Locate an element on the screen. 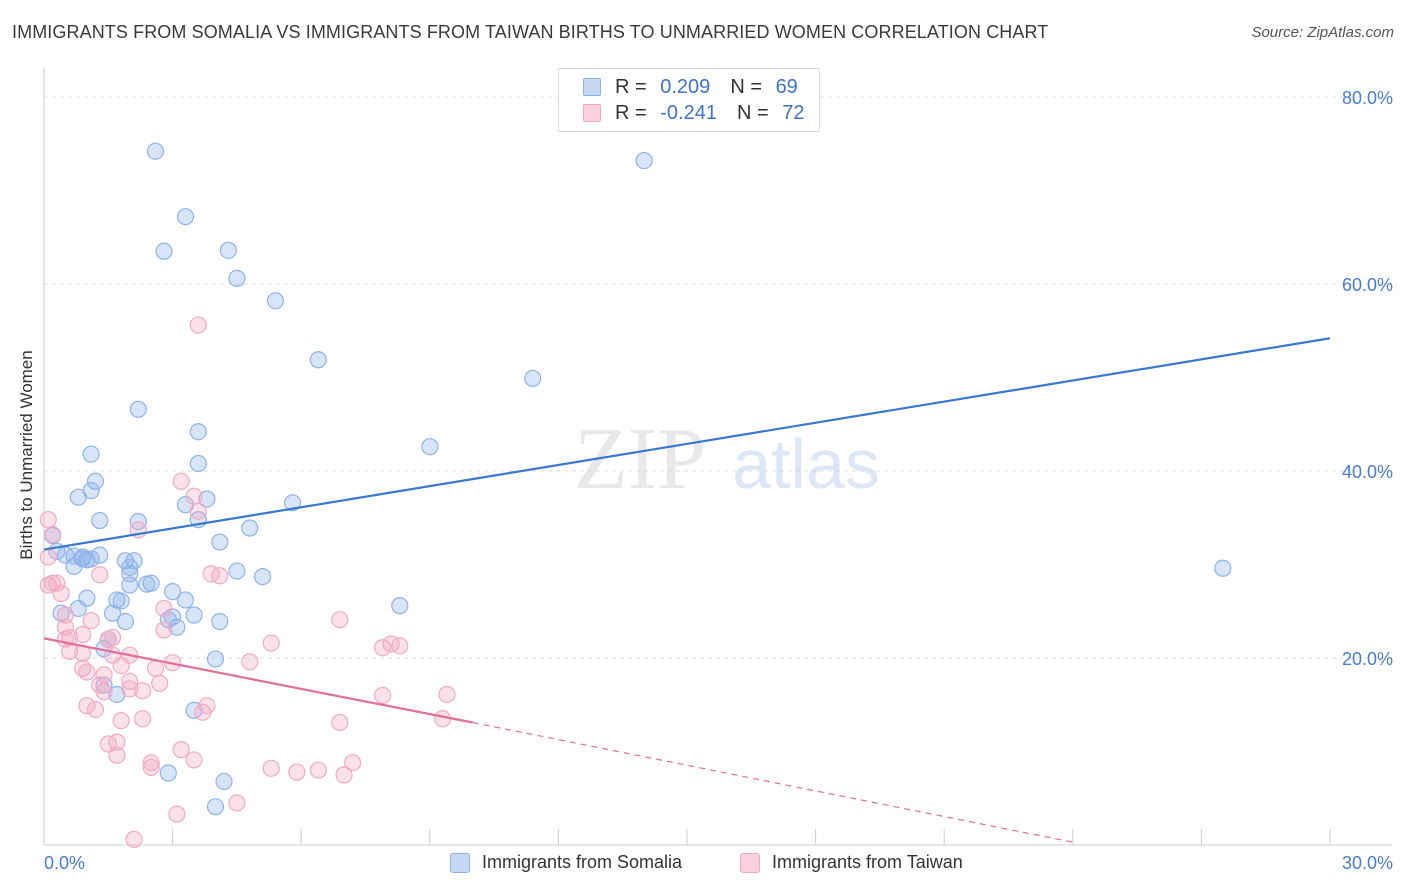 This screenshot has width=1406, height=892. legend-n-value: 72 is located at coordinates (793, 112).